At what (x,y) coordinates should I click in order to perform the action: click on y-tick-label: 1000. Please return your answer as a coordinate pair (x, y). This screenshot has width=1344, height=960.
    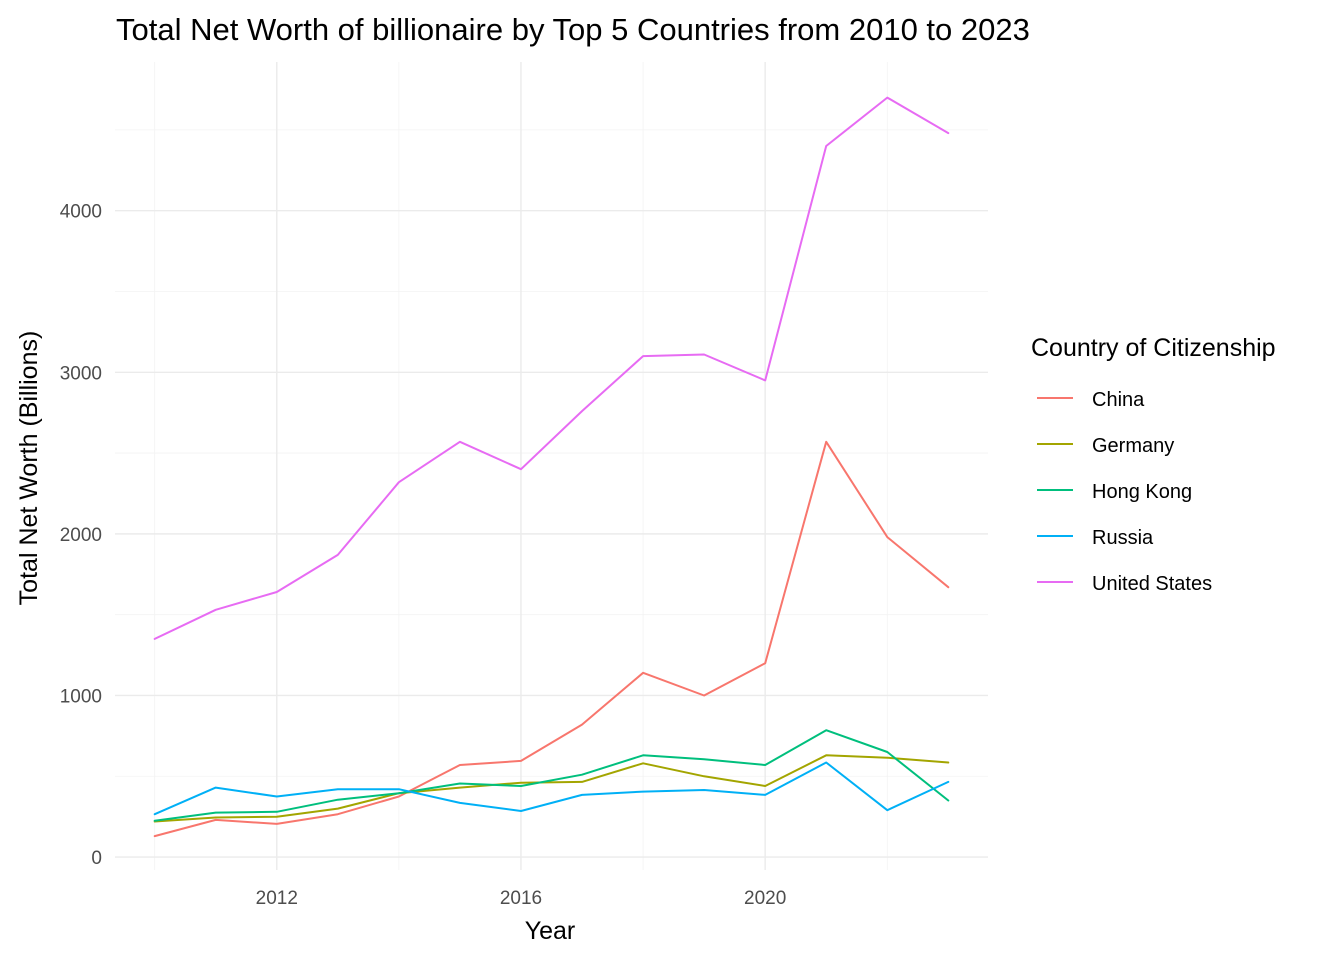
    Looking at the image, I should click on (81, 696).